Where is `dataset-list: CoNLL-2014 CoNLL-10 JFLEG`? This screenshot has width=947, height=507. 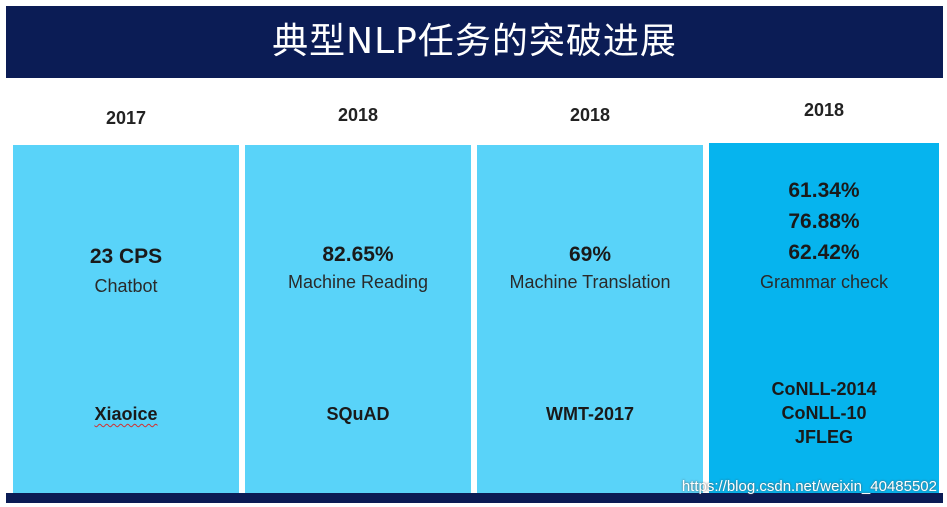 dataset-list: CoNLL-2014 CoNLL-10 JFLEG is located at coordinates (824, 413).